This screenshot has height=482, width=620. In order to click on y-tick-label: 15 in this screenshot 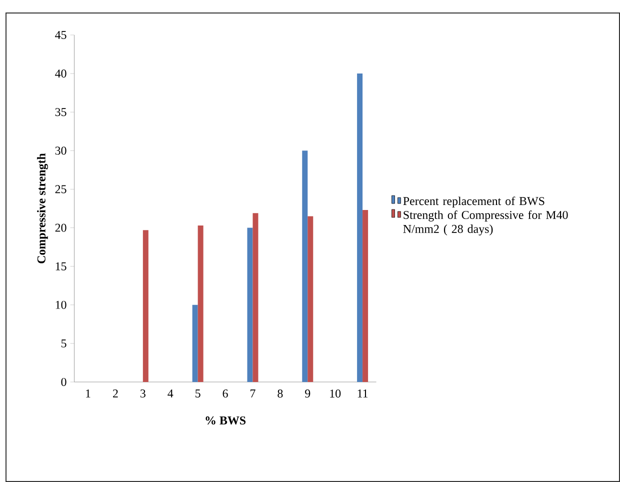, I will do `click(61, 266)`.